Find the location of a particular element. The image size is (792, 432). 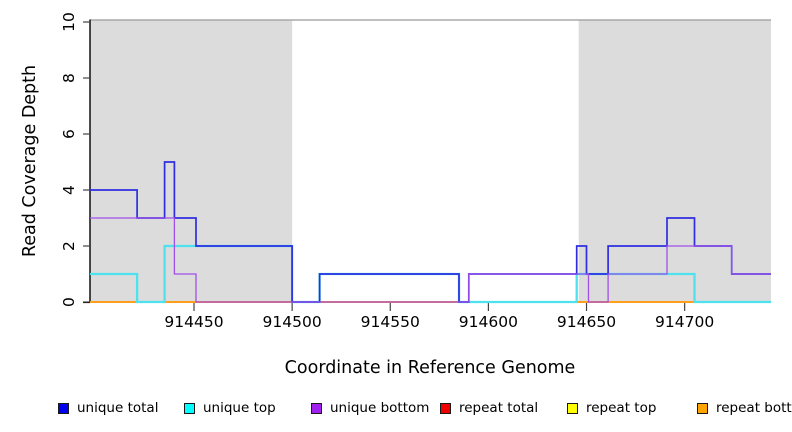

legend-label: repeat bottom is located at coordinates (754, 408).